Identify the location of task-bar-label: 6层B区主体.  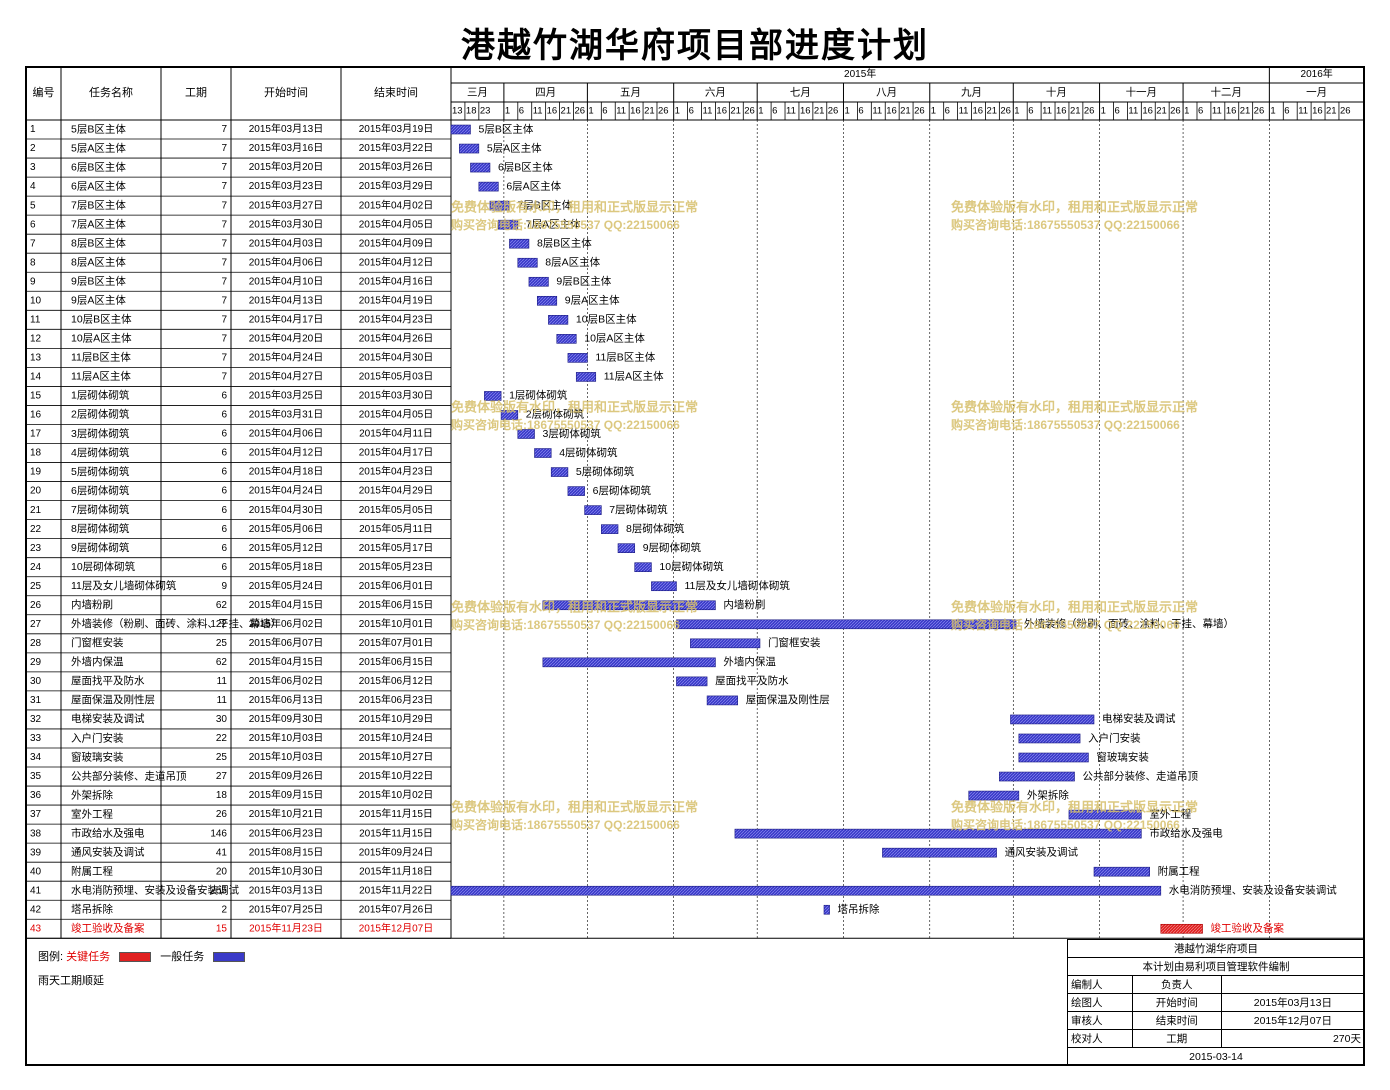
(525, 167).